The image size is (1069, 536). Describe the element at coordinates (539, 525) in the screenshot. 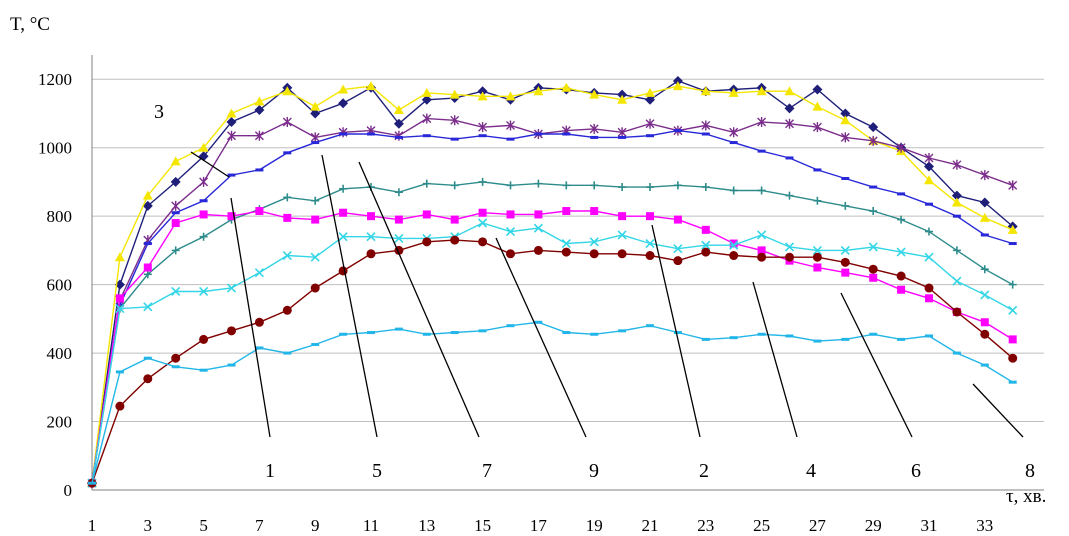

I see `x-tick-label: 17` at that location.